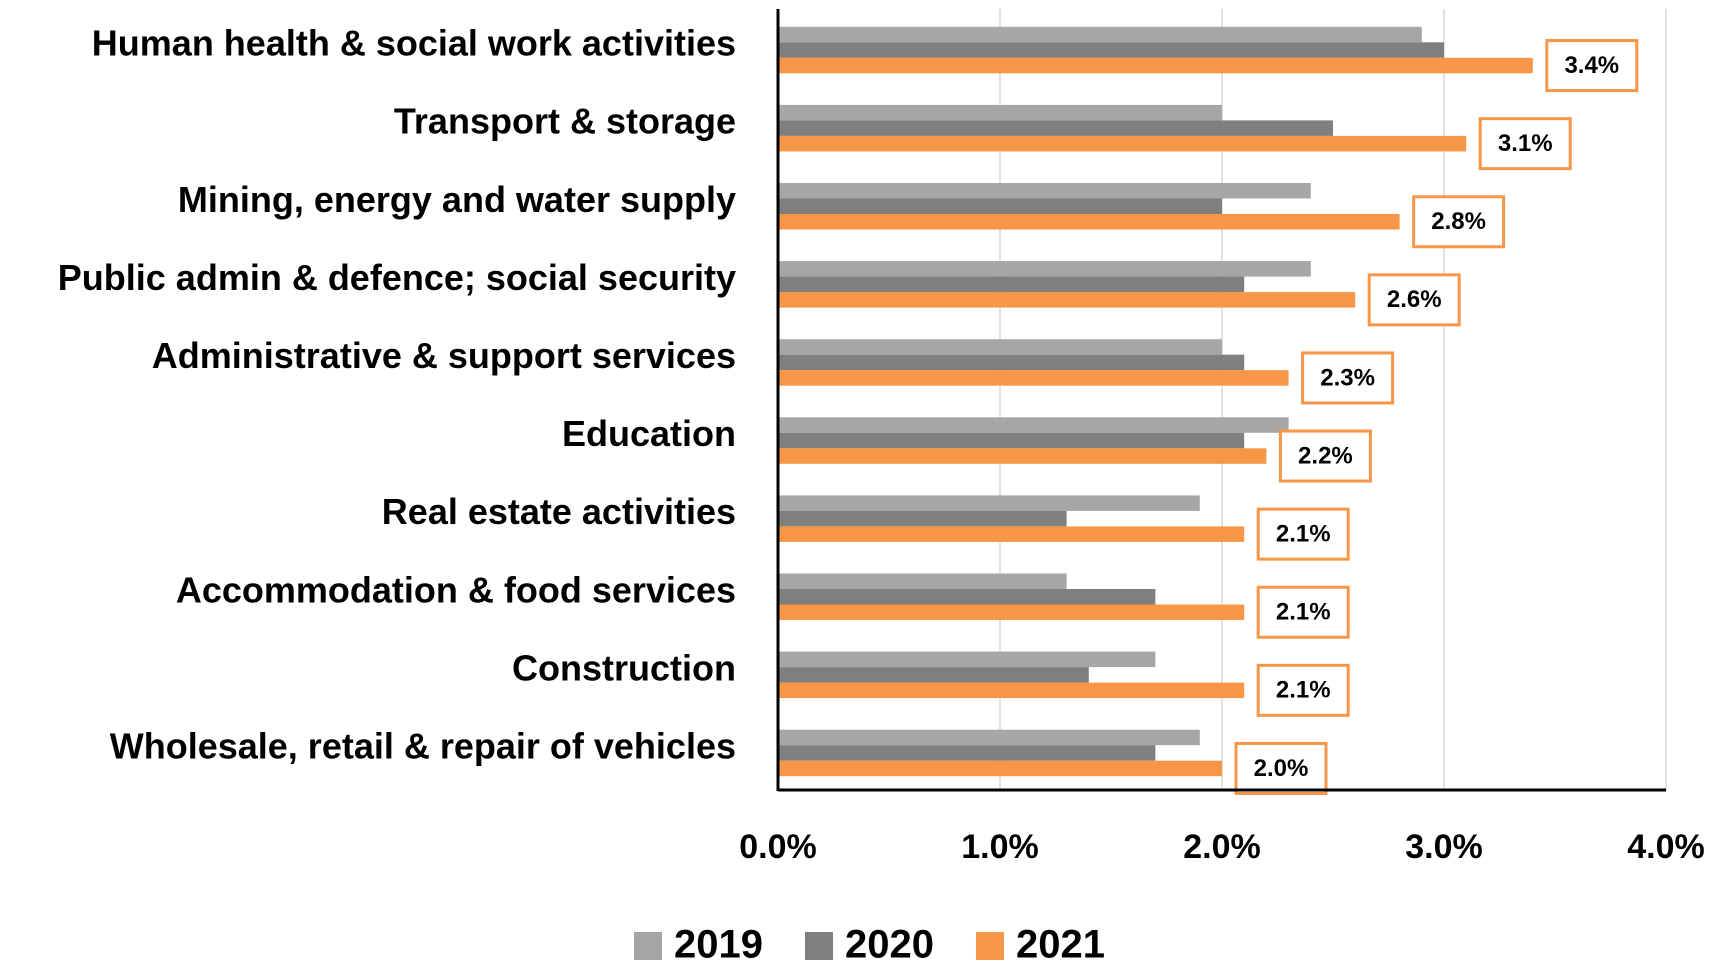 Image resolution: width=1721 pixels, height=964 pixels. I want to click on x-tick-label: 0.0%, so click(778, 847).